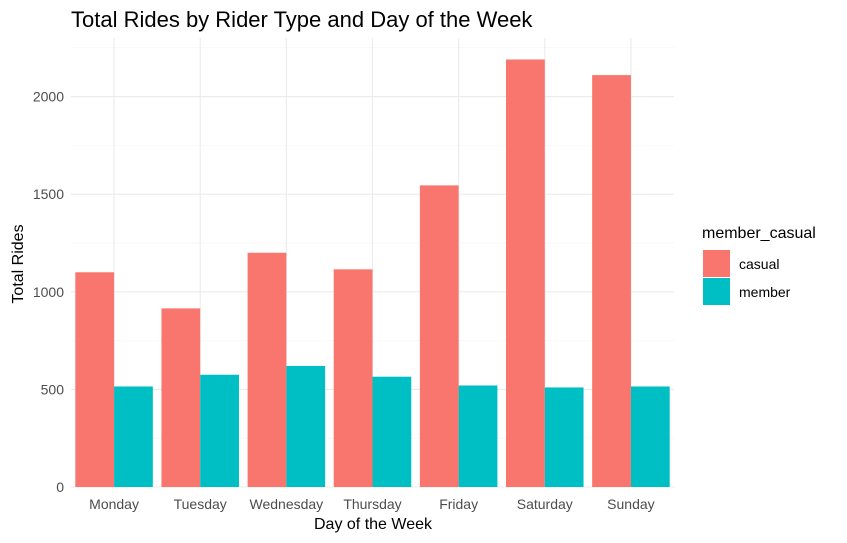 This screenshot has width=847, height=543. I want to click on y-axis-ticks: 0 500 1000 1500 2000, so click(48, 292).